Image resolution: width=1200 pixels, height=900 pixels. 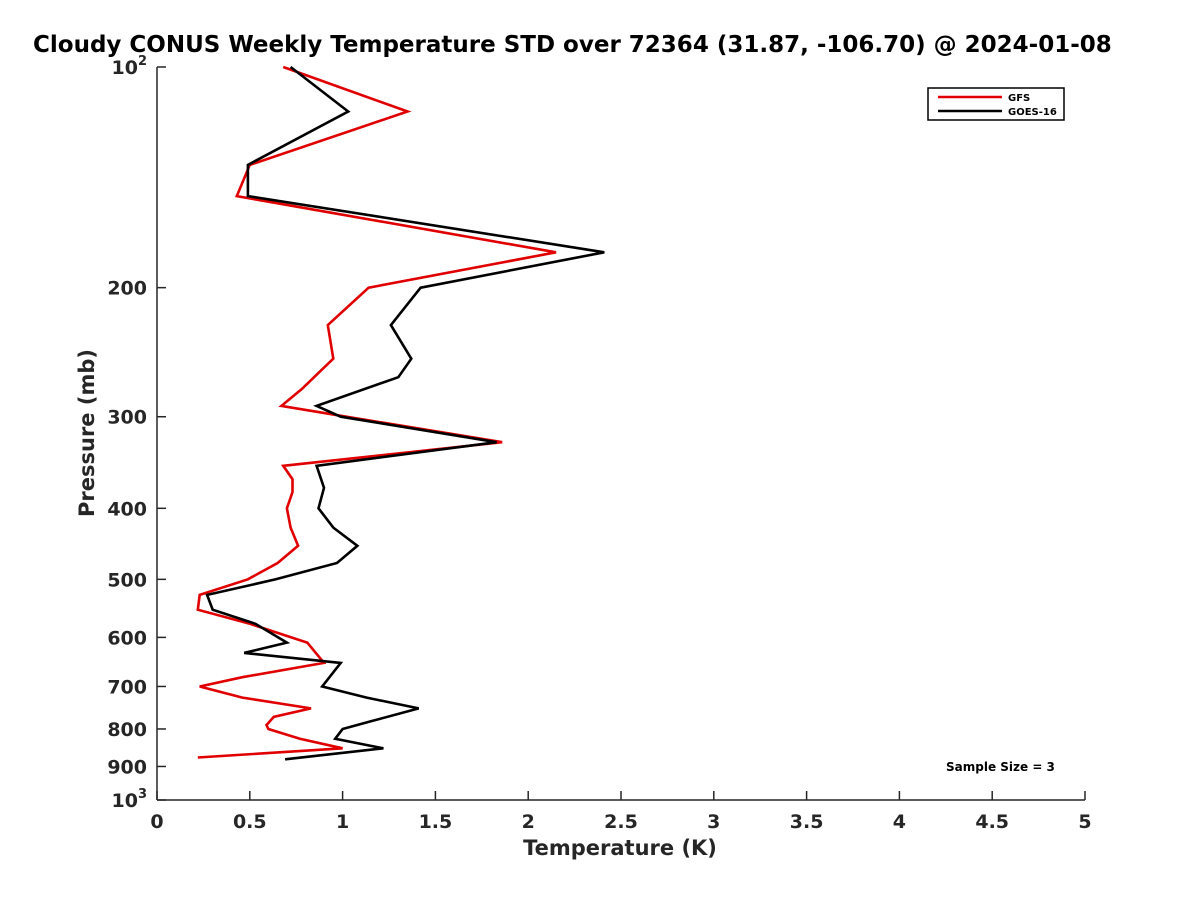 What do you see at coordinates (130, 799) in the screenshot?
I see `y-tick-label: 10³` at bounding box center [130, 799].